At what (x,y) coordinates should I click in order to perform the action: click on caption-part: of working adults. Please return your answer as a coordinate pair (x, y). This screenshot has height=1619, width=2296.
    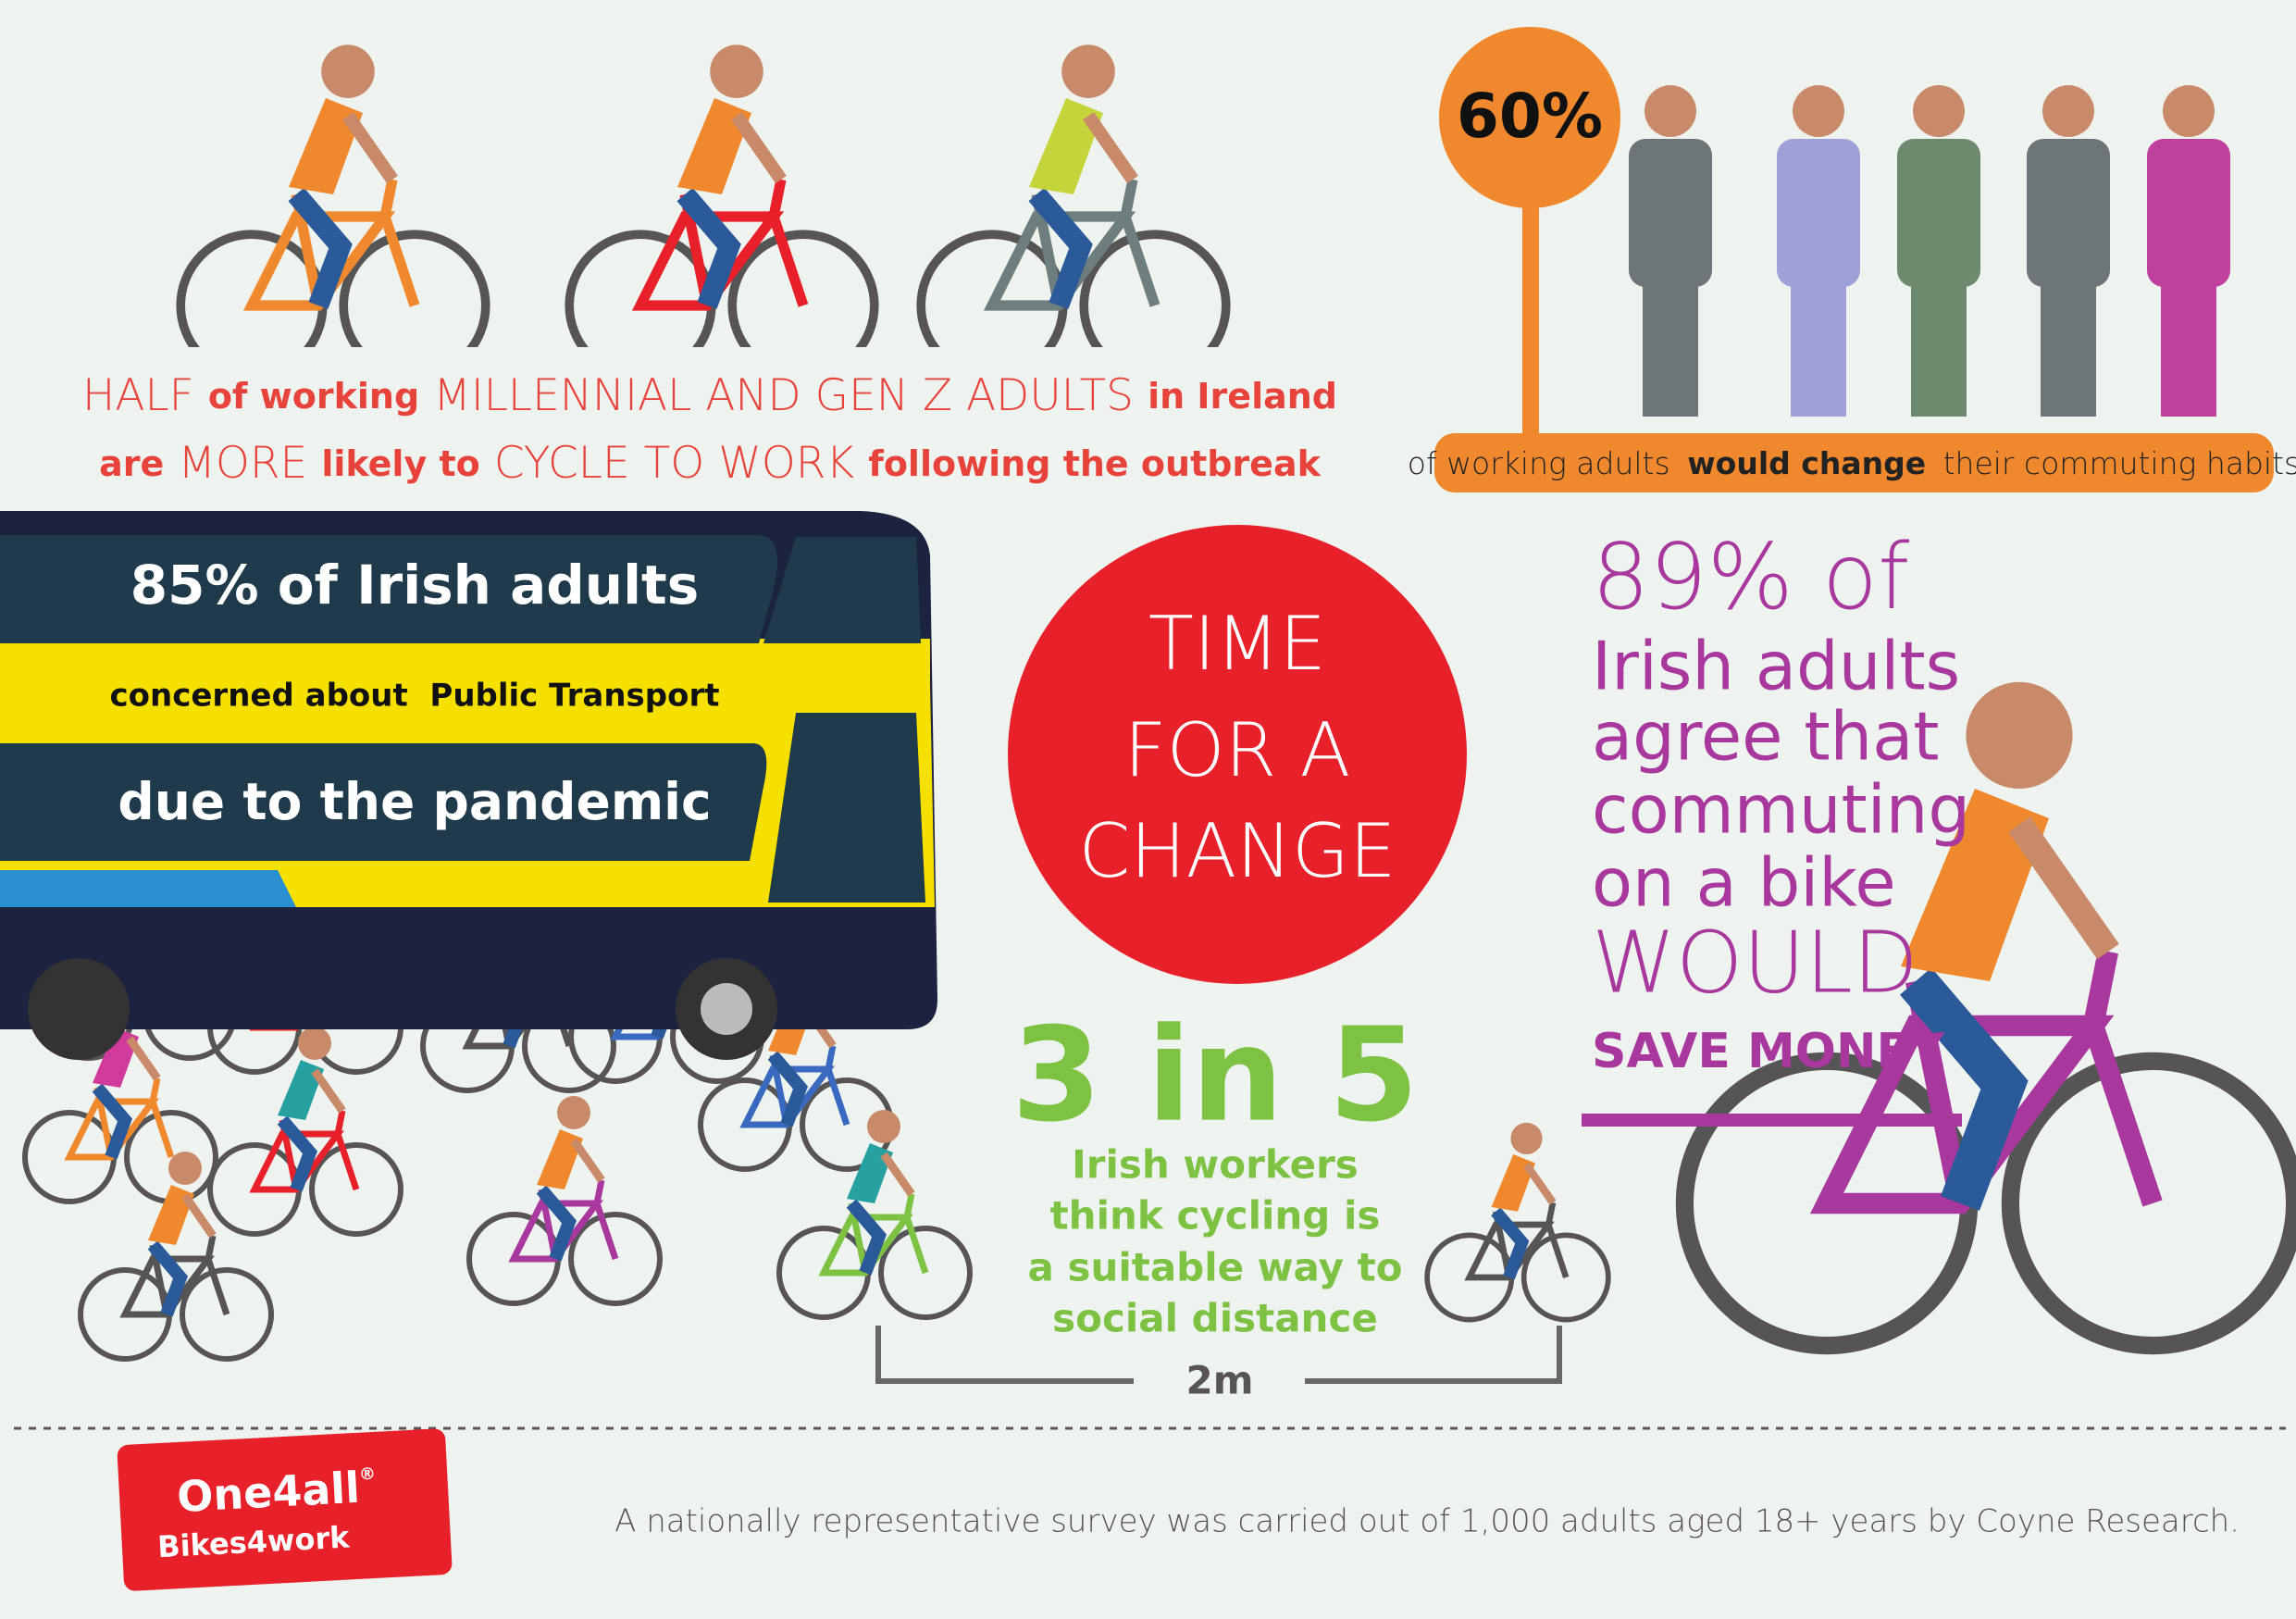
    Looking at the image, I should click on (1539, 463).